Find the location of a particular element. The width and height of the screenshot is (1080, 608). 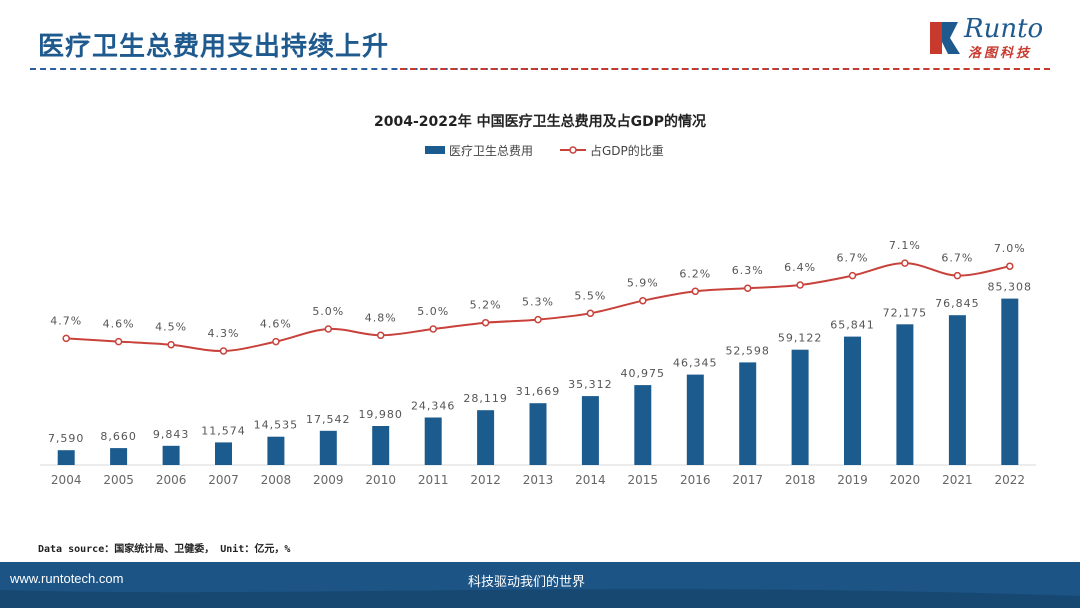

bar-label-2005: 8,660 is located at coordinates (118, 436).